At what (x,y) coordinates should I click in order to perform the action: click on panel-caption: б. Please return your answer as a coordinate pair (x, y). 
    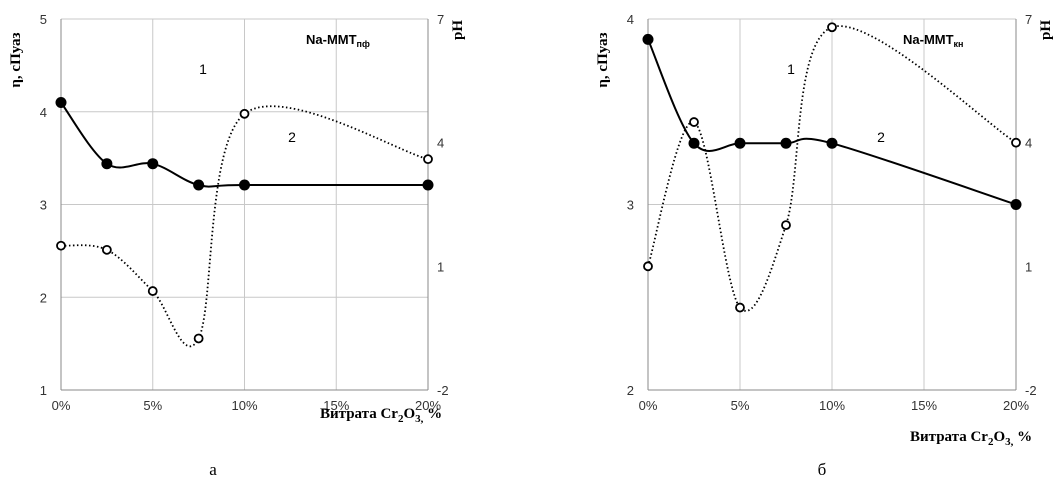
    Looking at the image, I should click on (822, 469).